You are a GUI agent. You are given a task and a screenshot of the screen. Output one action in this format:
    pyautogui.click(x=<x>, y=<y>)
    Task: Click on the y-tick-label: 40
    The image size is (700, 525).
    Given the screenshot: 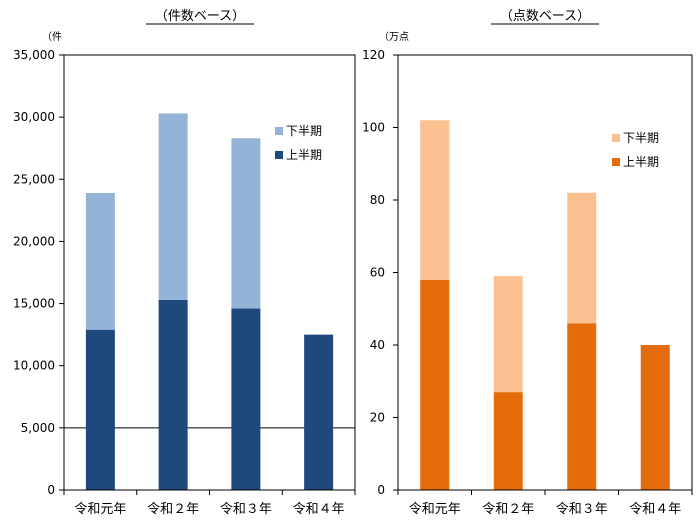 What is the action you would take?
    pyautogui.click(x=377, y=345)
    